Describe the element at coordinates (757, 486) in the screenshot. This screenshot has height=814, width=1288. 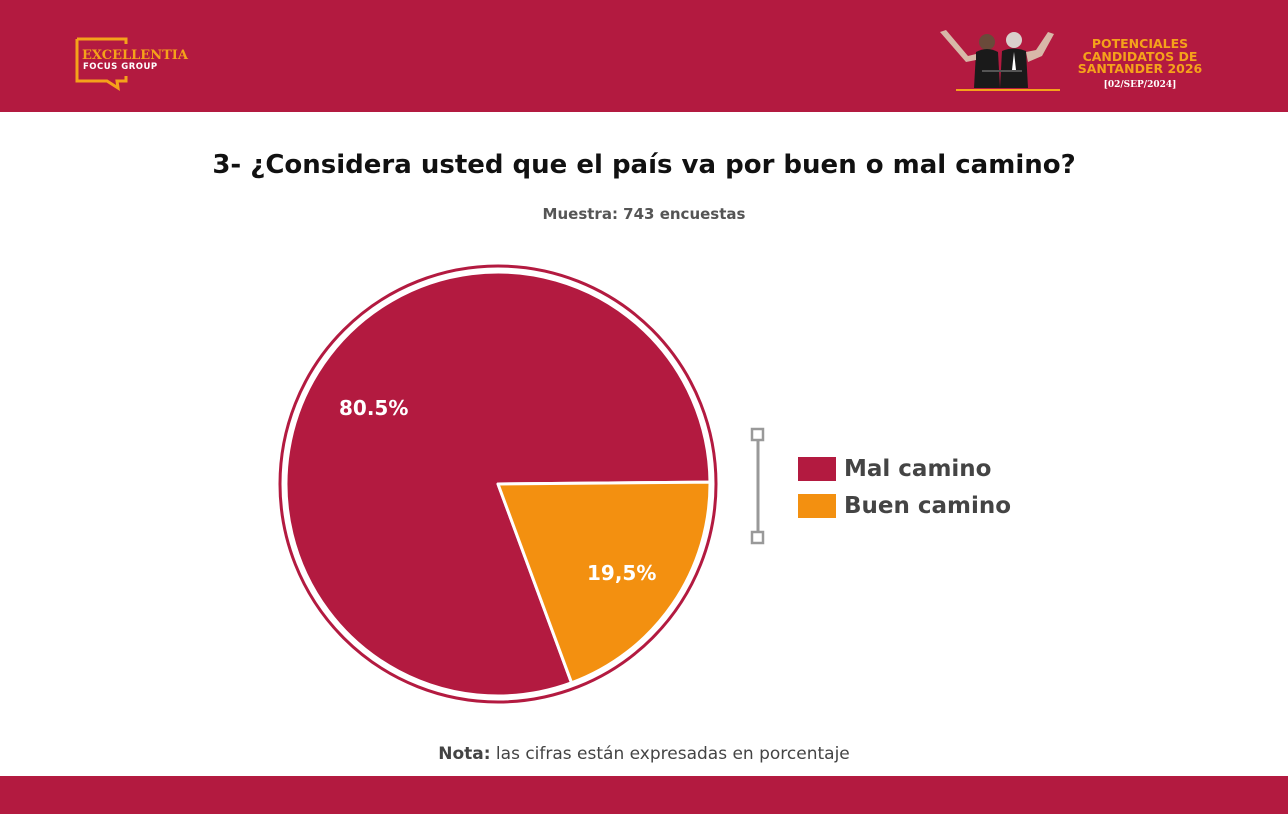
I see `legend-scroll-handle` at that location.